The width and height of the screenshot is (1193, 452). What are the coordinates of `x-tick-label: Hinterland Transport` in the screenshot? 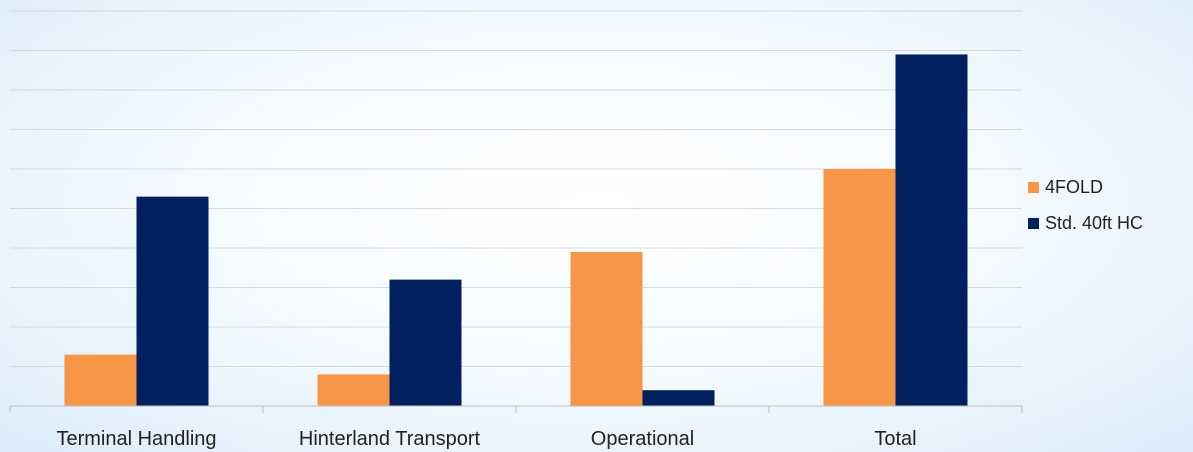 It's located at (390, 439).